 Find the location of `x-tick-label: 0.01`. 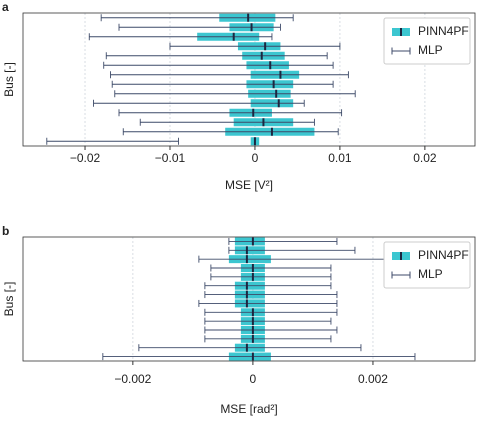

x-tick-label: 0.01 is located at coordinates (340, 158).